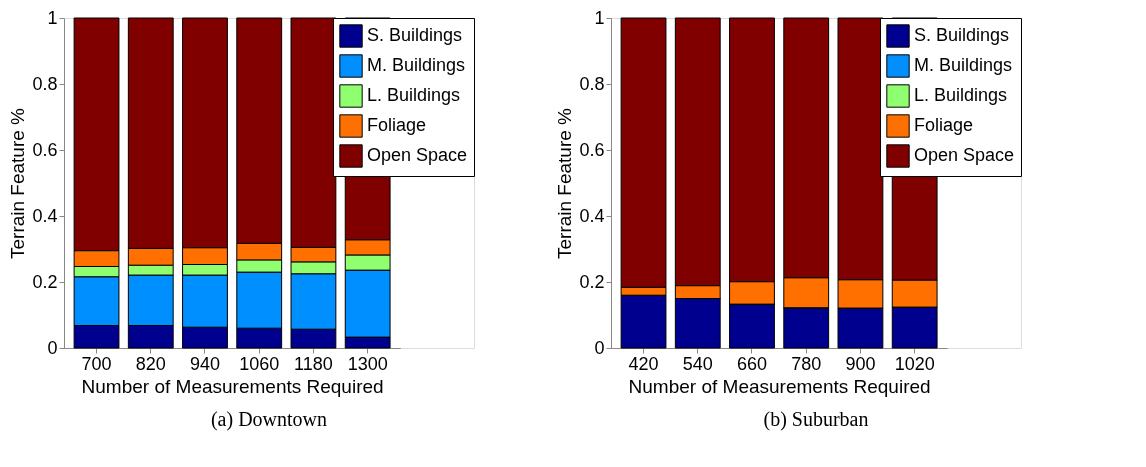 The height and width of the screenshot is (467, 1146). I want to click on x-tick-label: 940, so click(205, 363).